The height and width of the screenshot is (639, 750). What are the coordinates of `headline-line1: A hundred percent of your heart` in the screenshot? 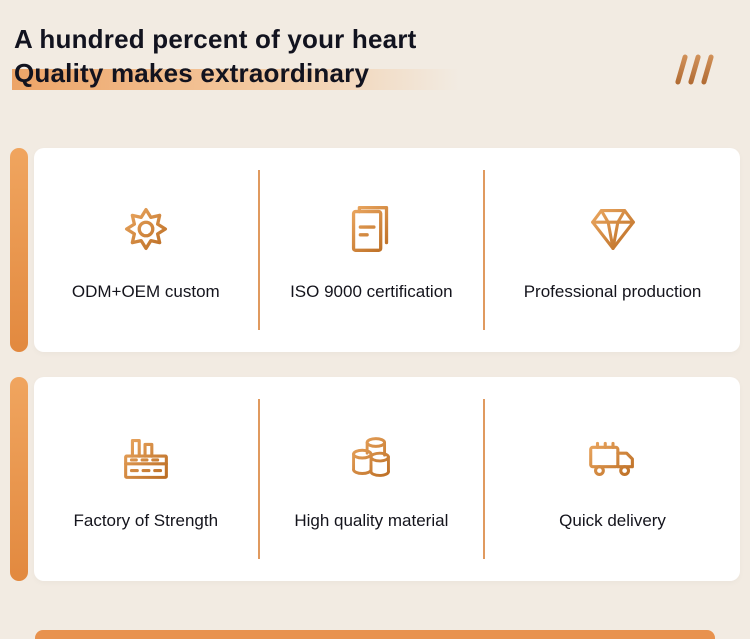 It's located at (215, 39).